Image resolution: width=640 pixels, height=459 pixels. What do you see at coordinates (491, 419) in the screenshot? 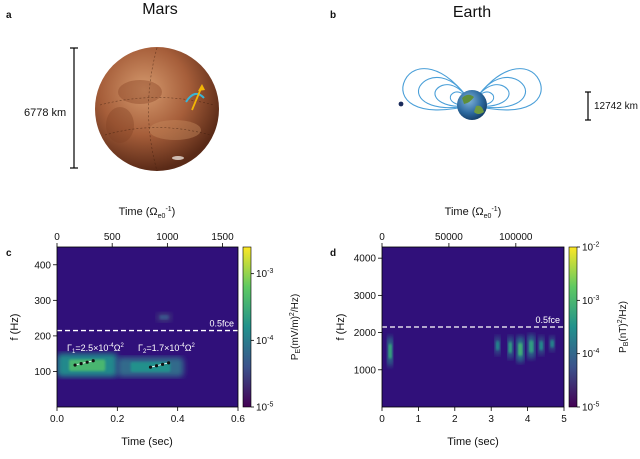
I see `d-x-tick-label: 3` at bounding box center [491, 419].